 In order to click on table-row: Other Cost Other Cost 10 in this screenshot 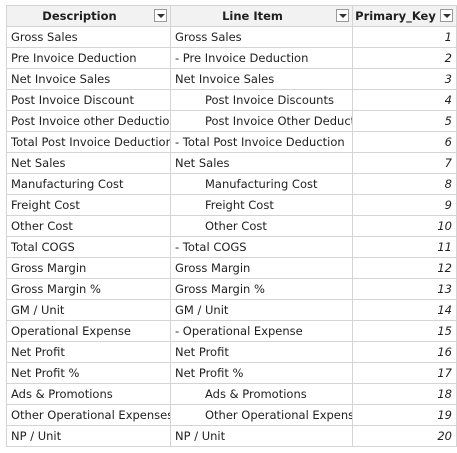, I will do `click(232, 226)`.